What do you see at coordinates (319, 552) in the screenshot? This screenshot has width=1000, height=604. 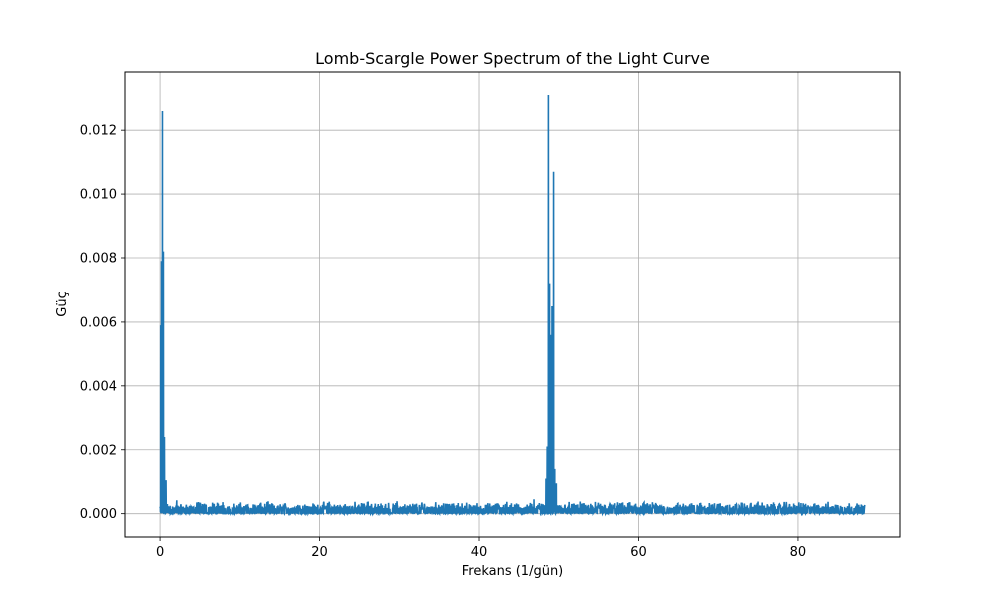 I see `x-tick-label: 20` at bounding box center [319, 552].